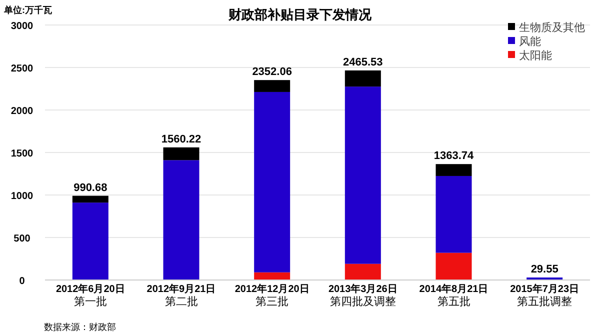 This screenshot has height=334, width=600. What do you see at coordinates (22, 281) in the screenshot?
I see `y-tick-label: 0` at bounding box center [22, 281].